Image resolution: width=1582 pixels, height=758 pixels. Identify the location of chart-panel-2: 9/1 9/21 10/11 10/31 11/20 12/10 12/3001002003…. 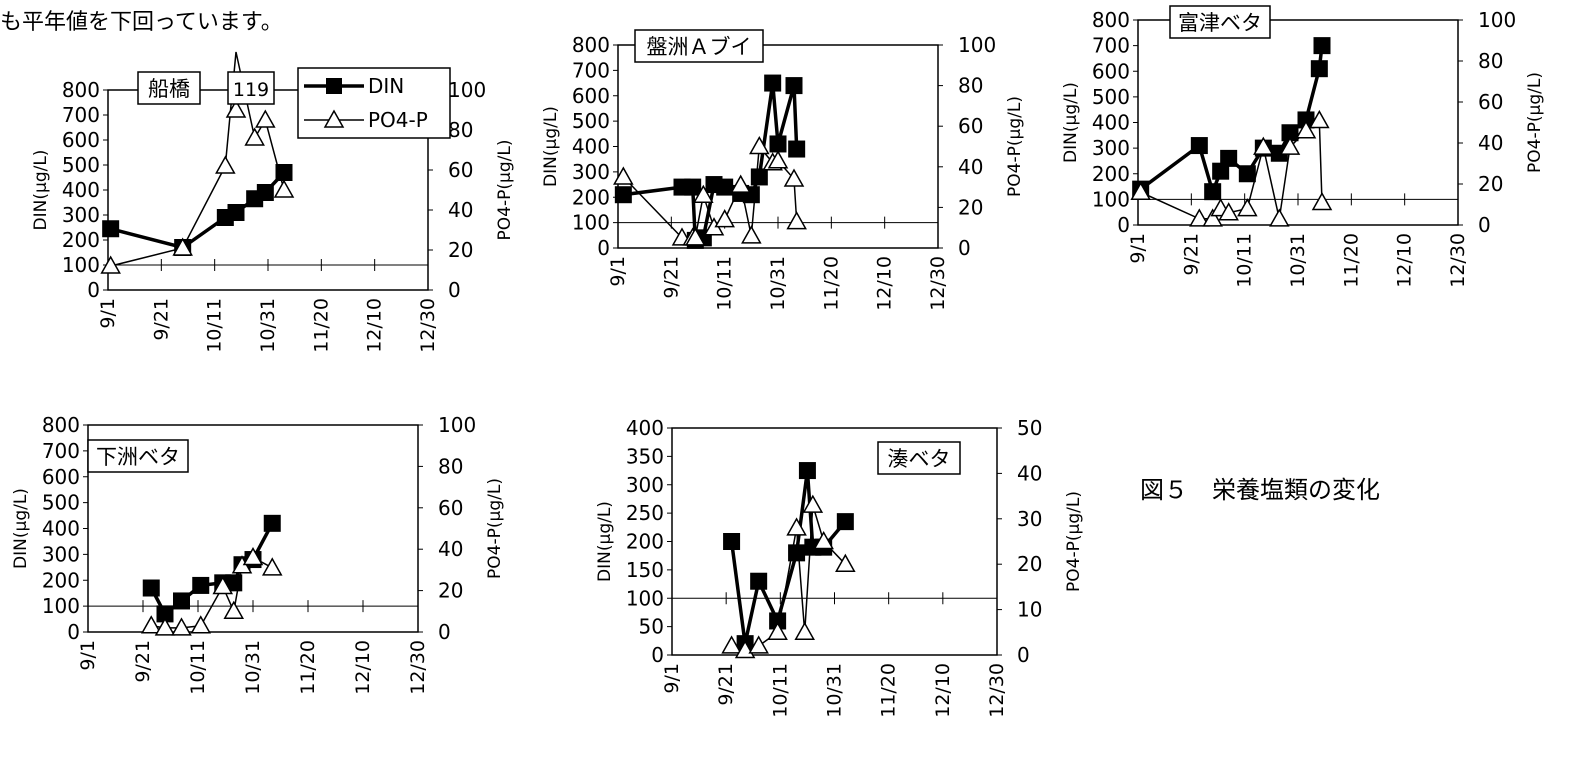
(783, 170).